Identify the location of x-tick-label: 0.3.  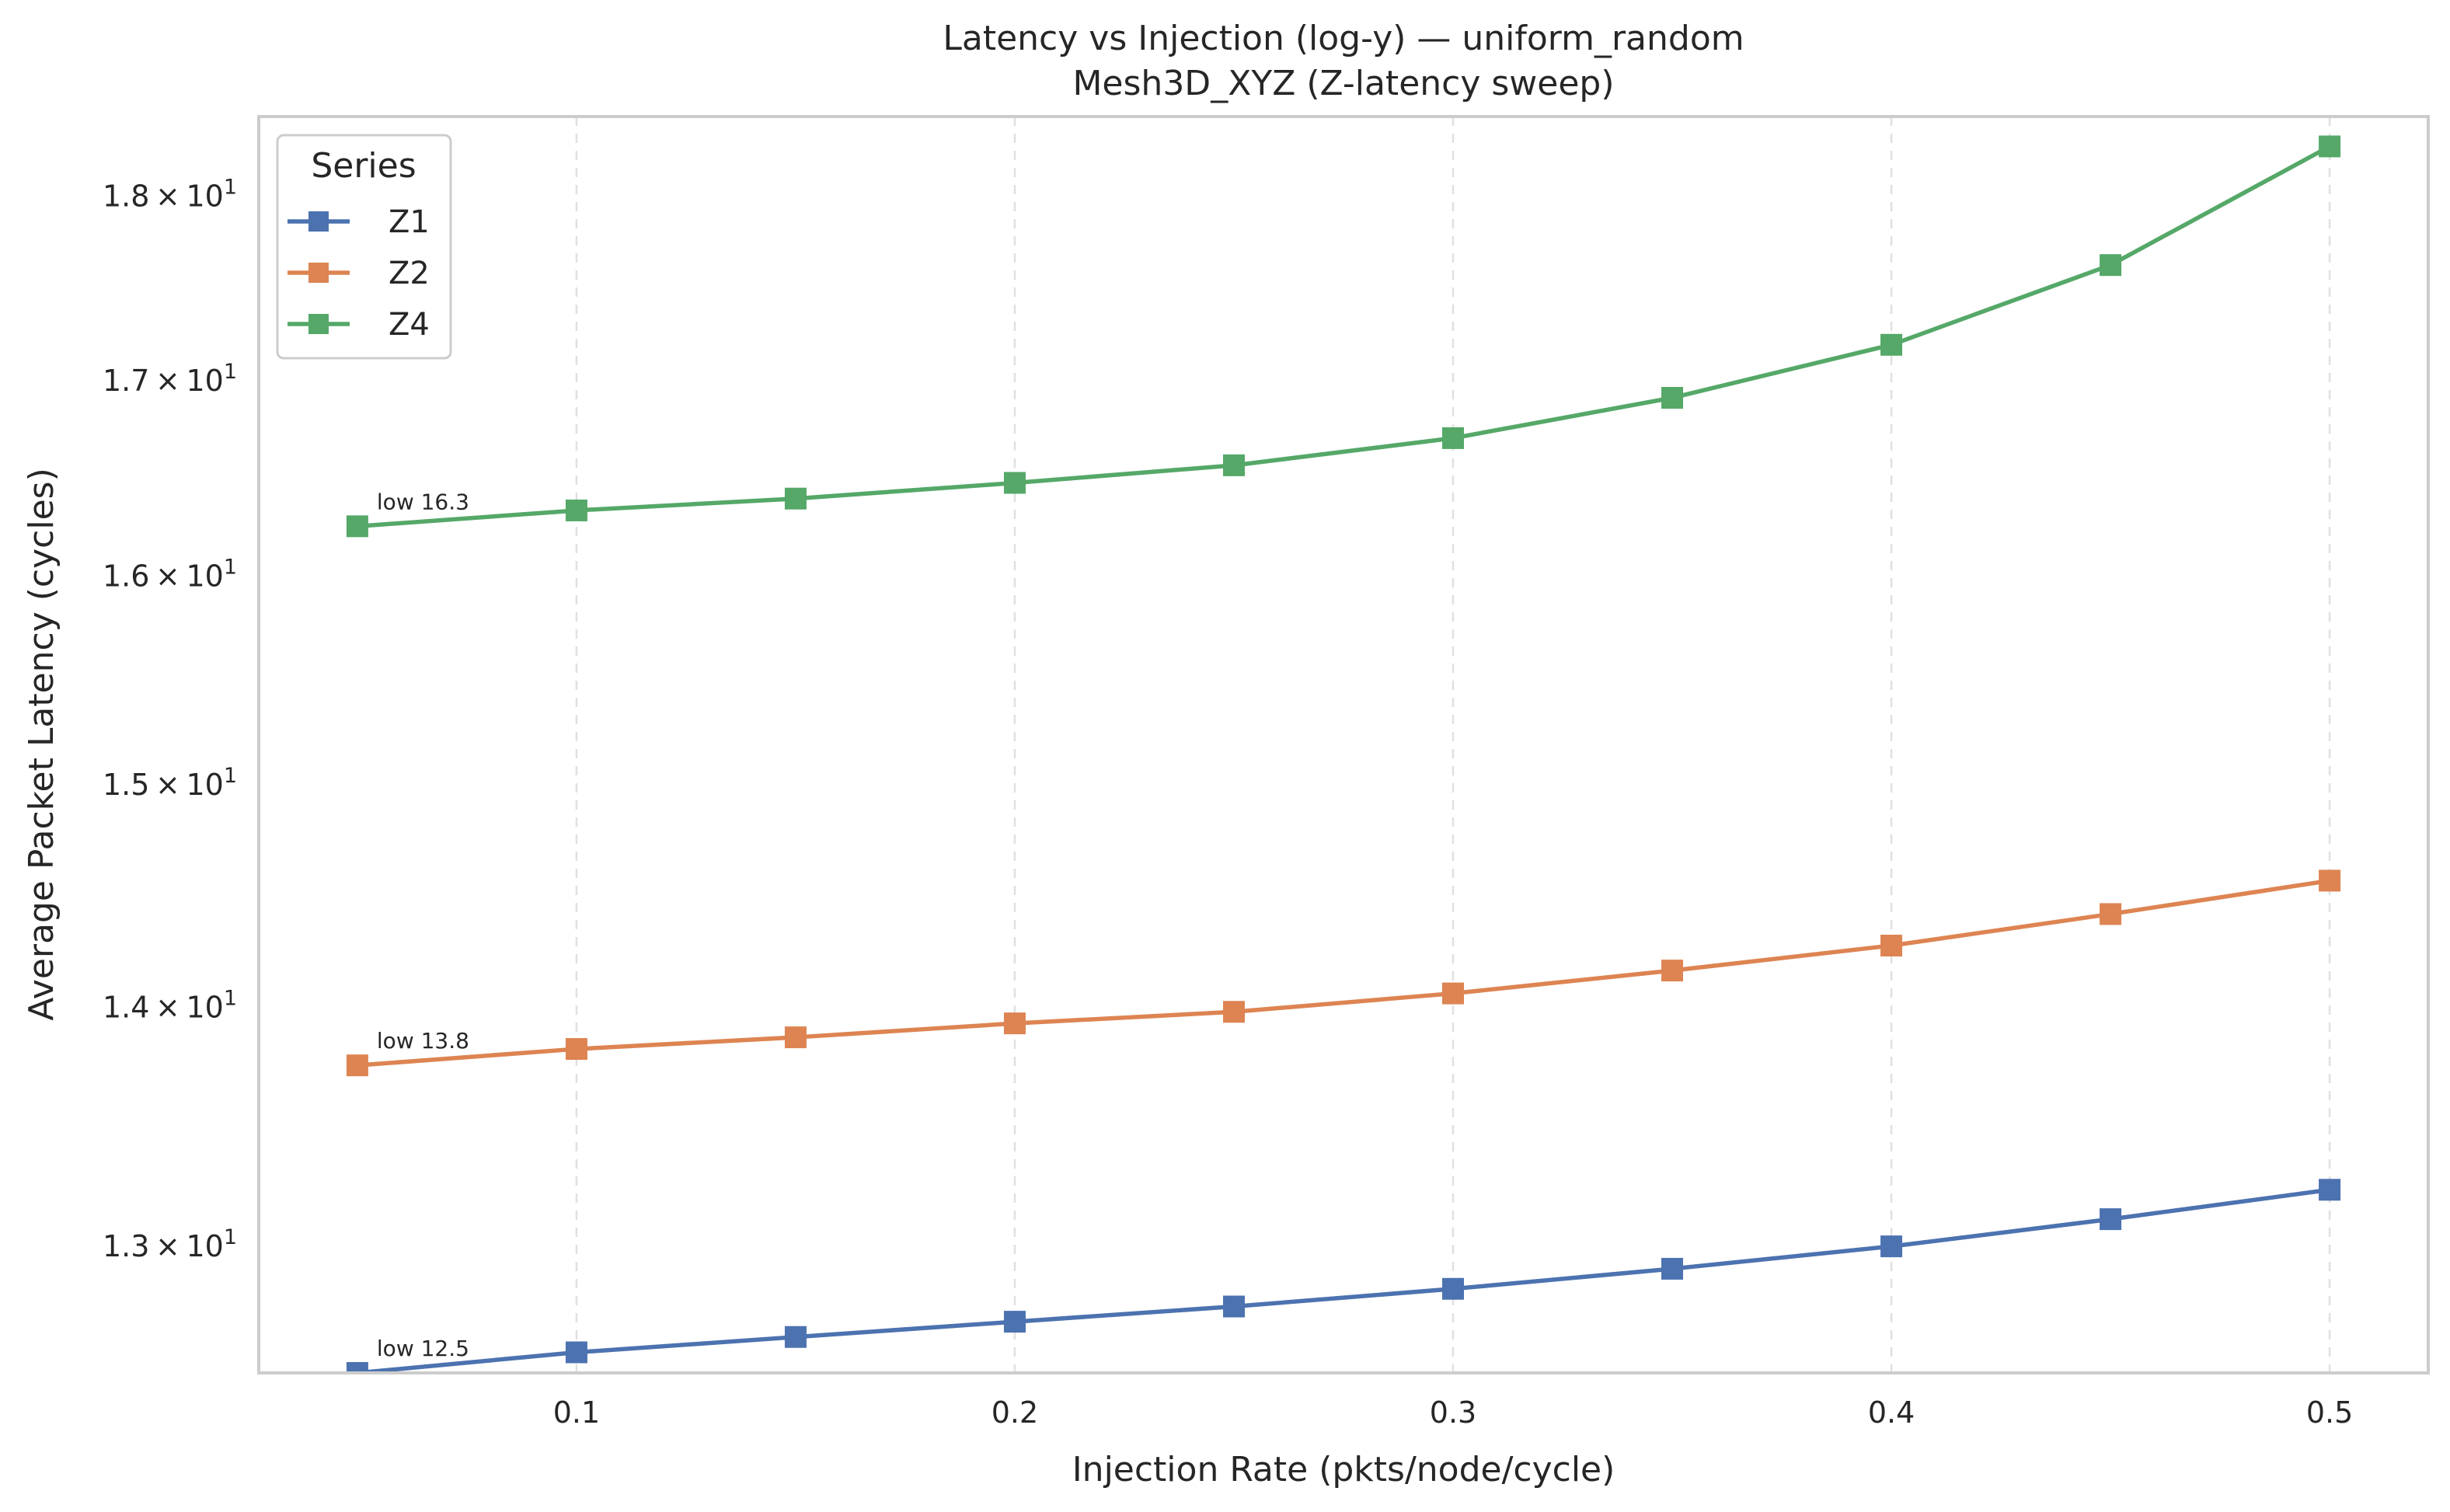
(1453, 1412).